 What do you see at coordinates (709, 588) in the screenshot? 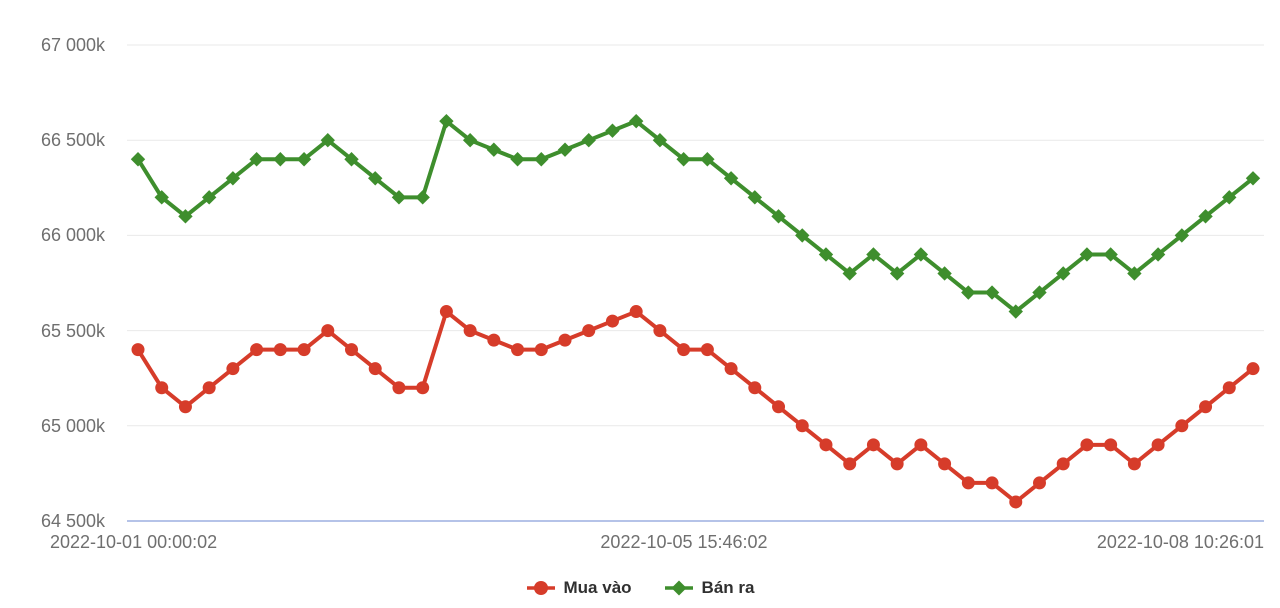
I see `legend-item-ban-ra: Bán ra` at bounding box center [709, 588].